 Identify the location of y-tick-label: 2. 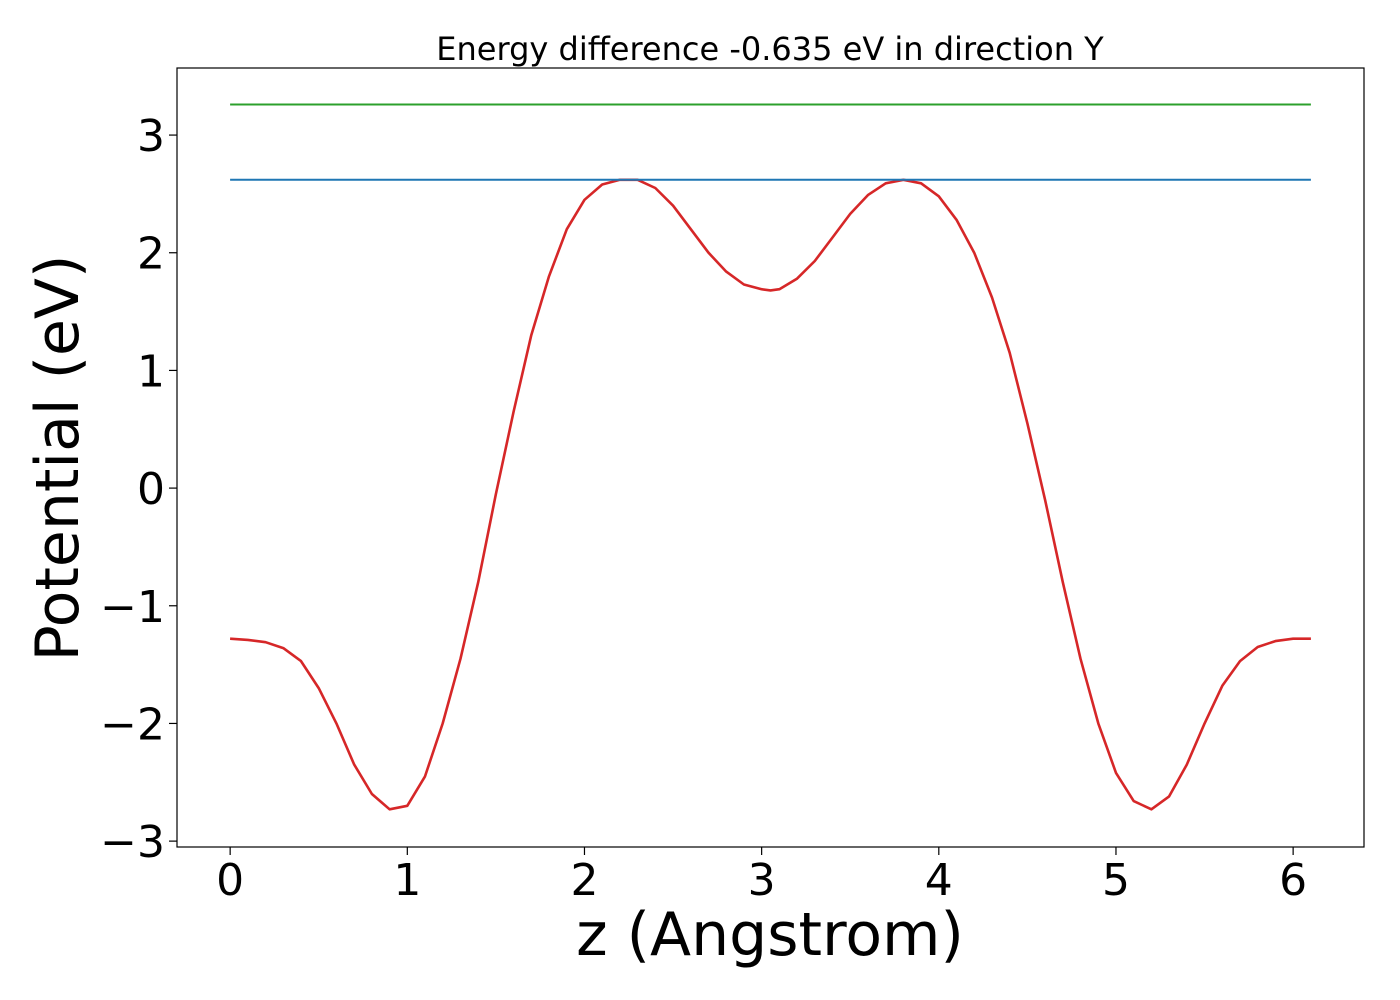
(151, 254).